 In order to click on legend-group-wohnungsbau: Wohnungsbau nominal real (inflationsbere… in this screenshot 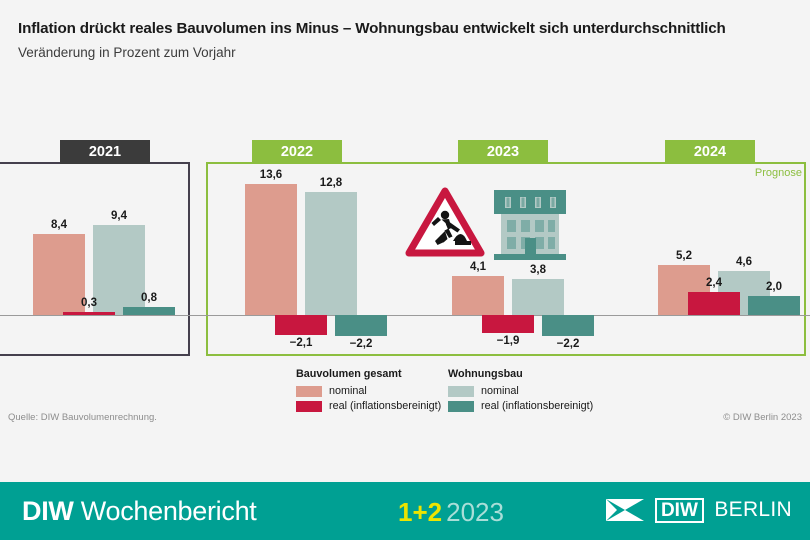, I will do `click(520, 391)`.